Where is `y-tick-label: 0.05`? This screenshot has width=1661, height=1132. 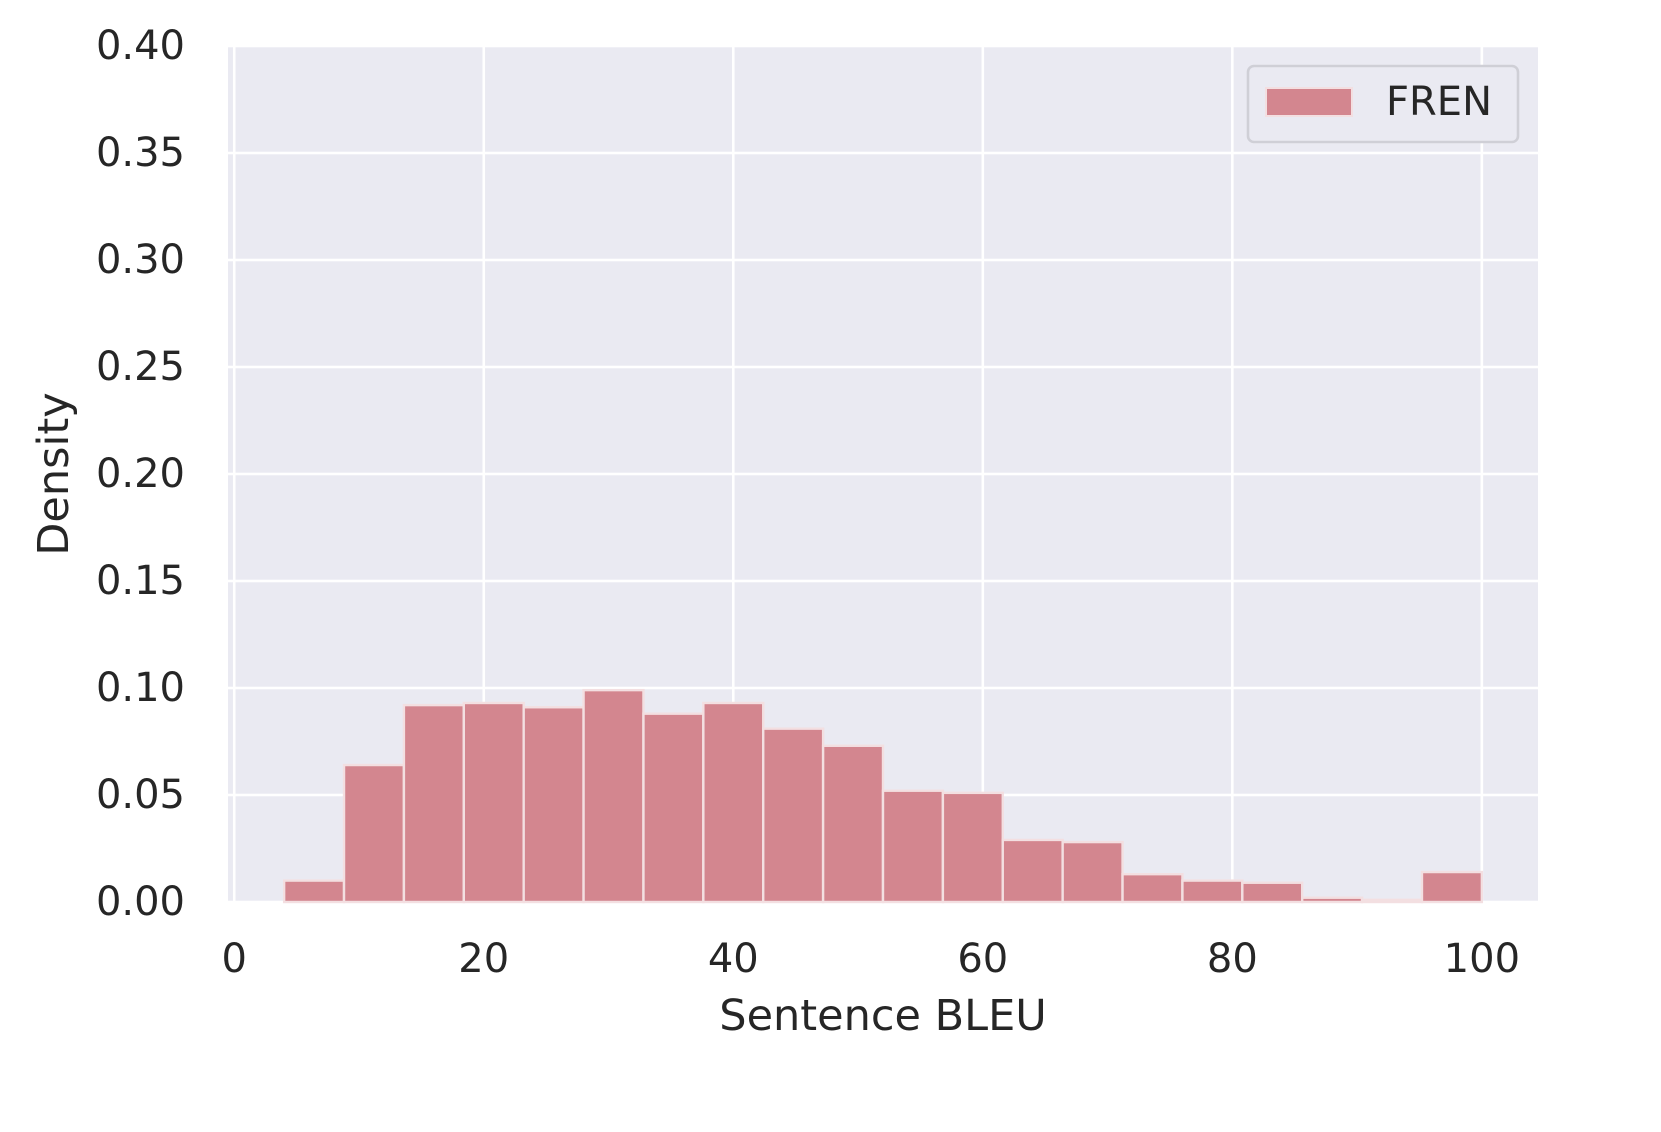 y-tick-label: 0.05 is located at coordinates (140, 795).